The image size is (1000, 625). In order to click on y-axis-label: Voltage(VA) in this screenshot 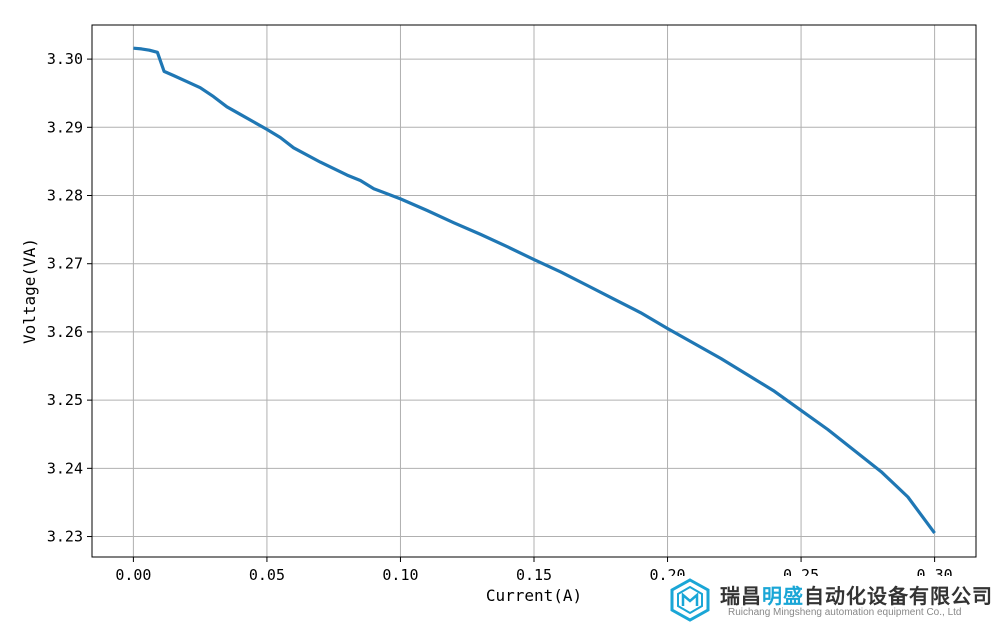, I will do `click(29, 291)`.